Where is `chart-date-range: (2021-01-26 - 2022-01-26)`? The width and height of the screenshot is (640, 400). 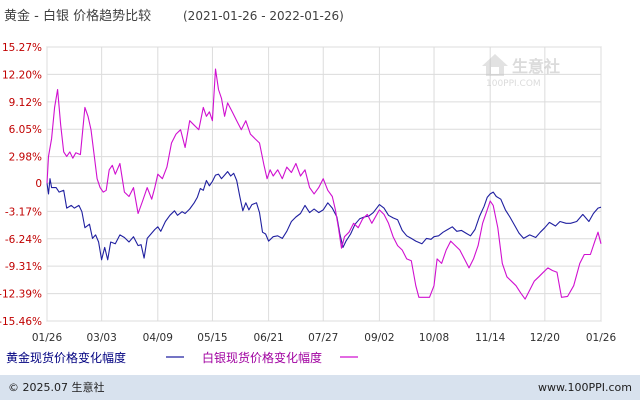 chart-date-range: (2021-01-26 - 2022-01-26) is located at coordinates (263, 16).